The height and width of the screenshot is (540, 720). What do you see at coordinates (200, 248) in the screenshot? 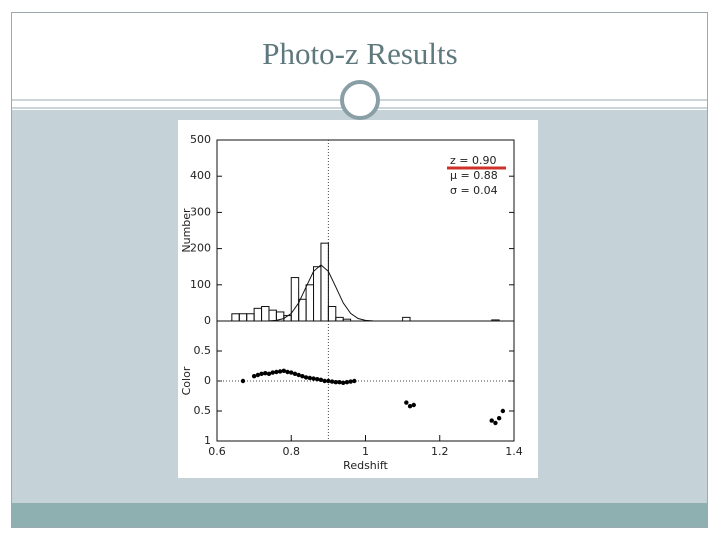
I see `y-tick-label: 200` at bounding box center [200, 248].